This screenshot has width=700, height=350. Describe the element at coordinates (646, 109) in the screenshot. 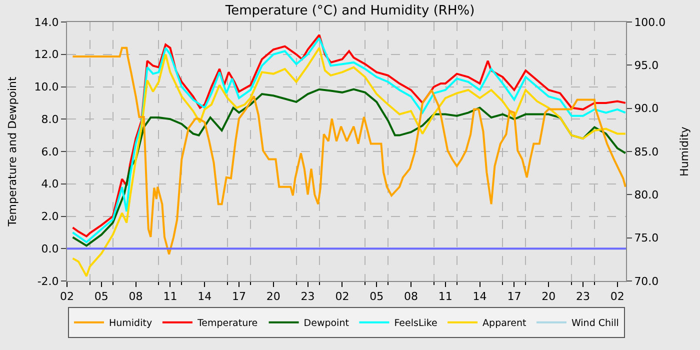

I see `y2-tick-label: 90.0` at that location.